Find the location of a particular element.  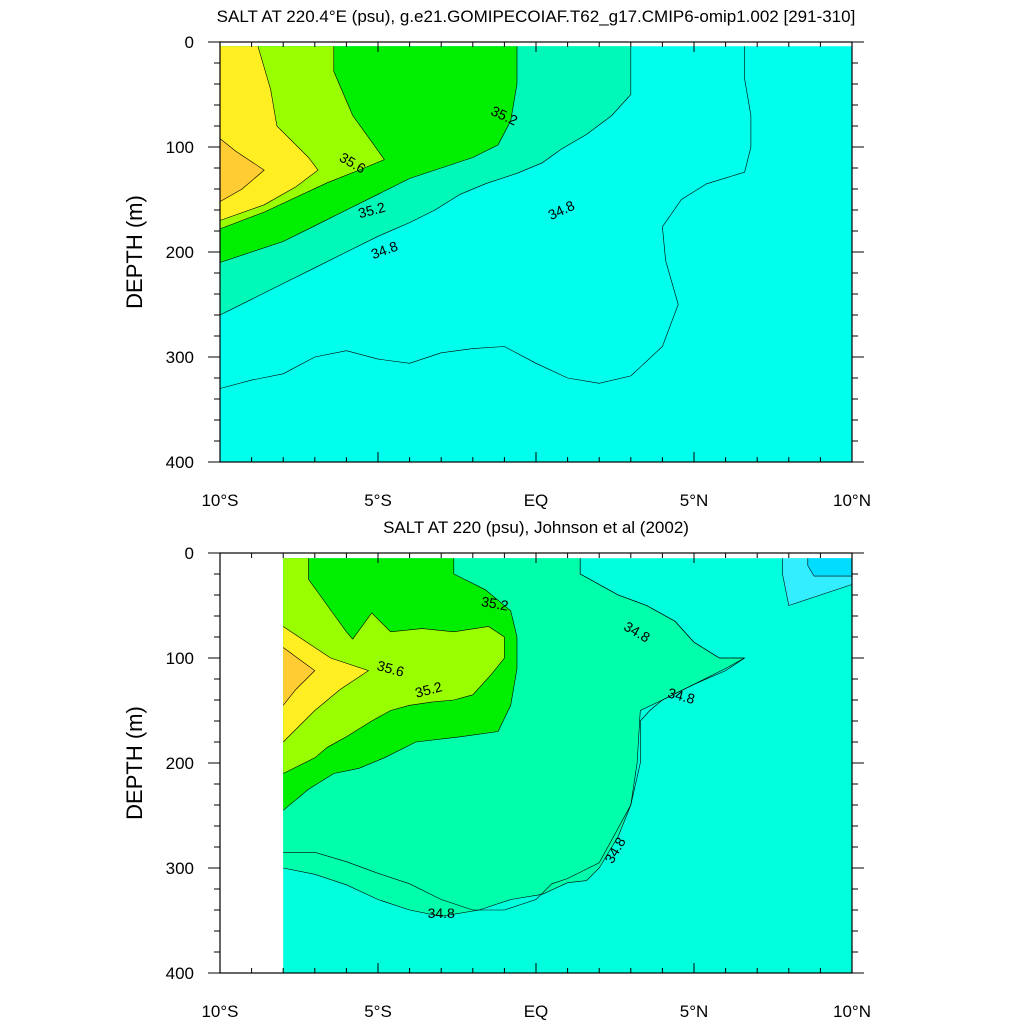

bottom-isoline-35.4 is located at coordinates (394, 666).